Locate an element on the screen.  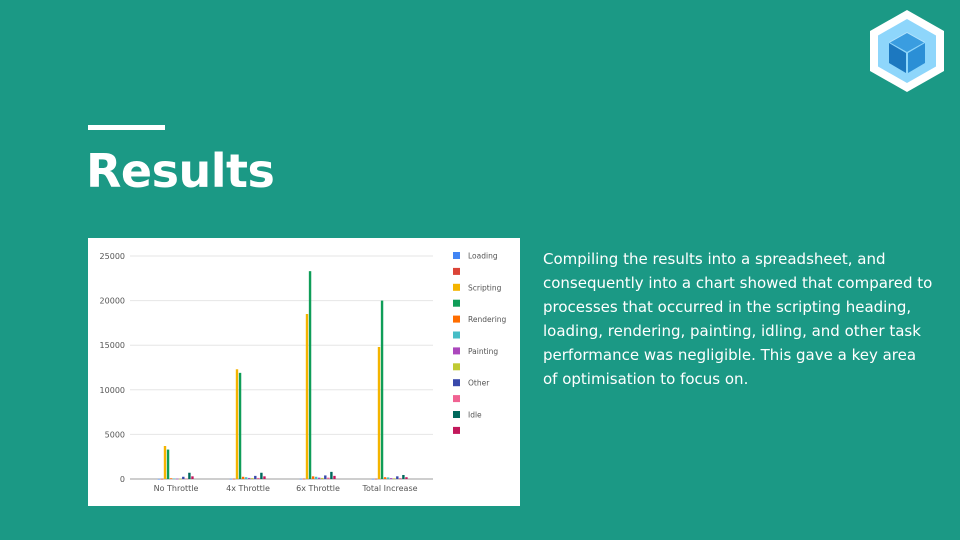
y-tick-label: 20000 is located at coordinates (112, 301).